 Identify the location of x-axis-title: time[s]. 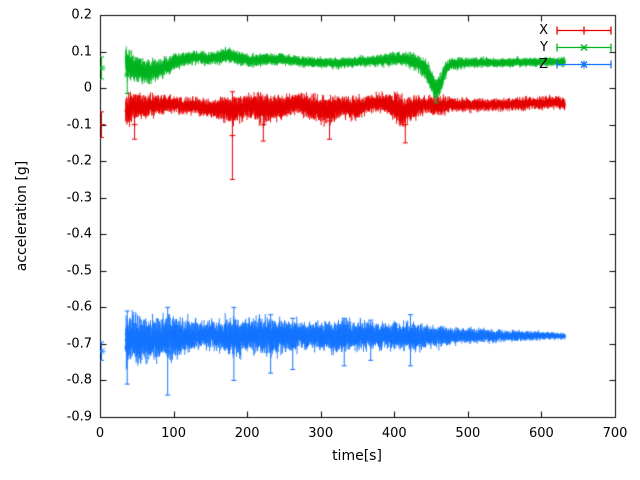
(357, 456).